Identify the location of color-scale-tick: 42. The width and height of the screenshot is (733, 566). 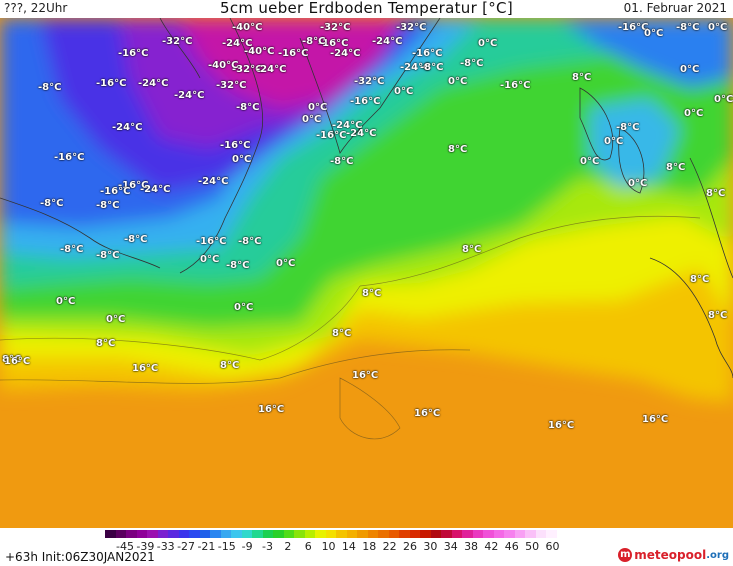
(491, 546).